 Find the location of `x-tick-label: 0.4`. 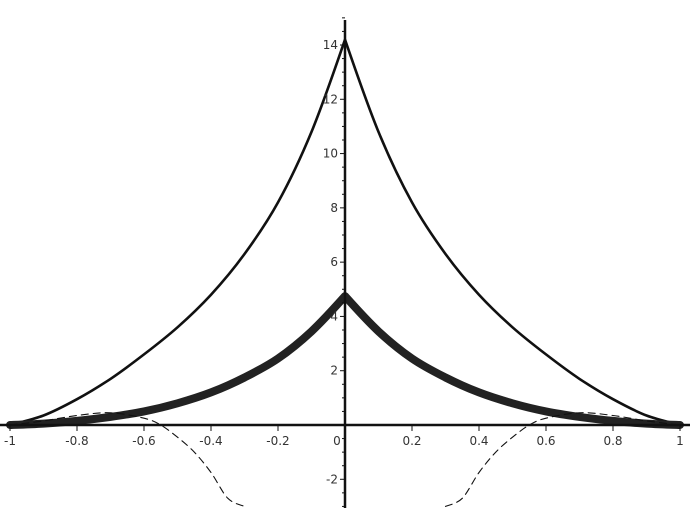

x-tick-label: 0.4 is located at coordinates (478, 441).